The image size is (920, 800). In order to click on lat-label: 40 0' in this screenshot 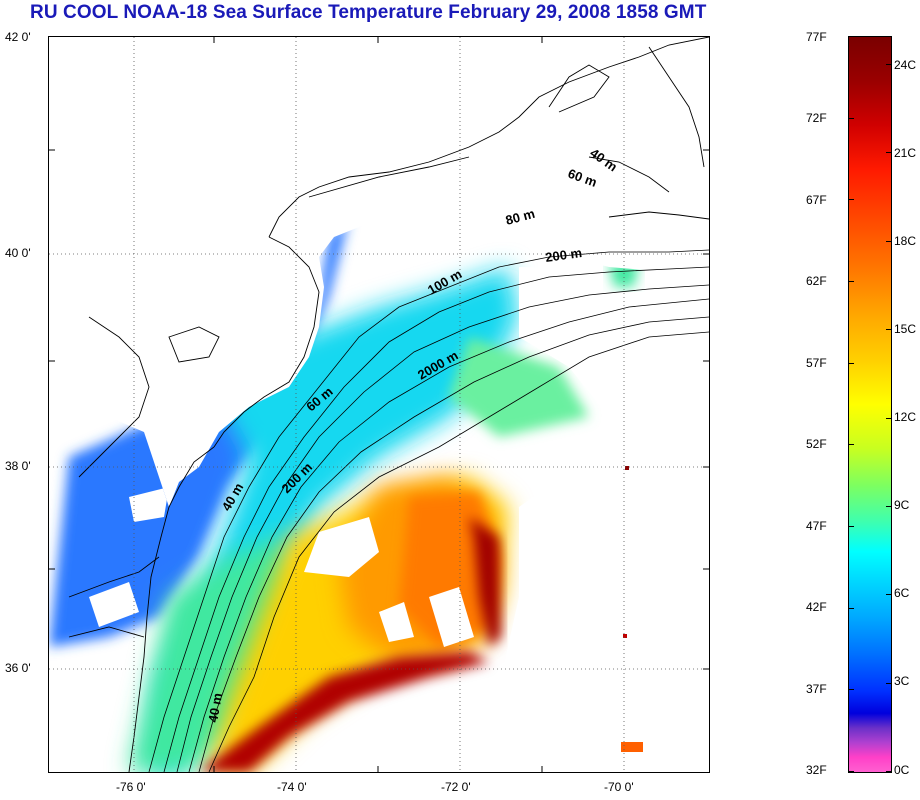, I will do `click(18, 253)`.